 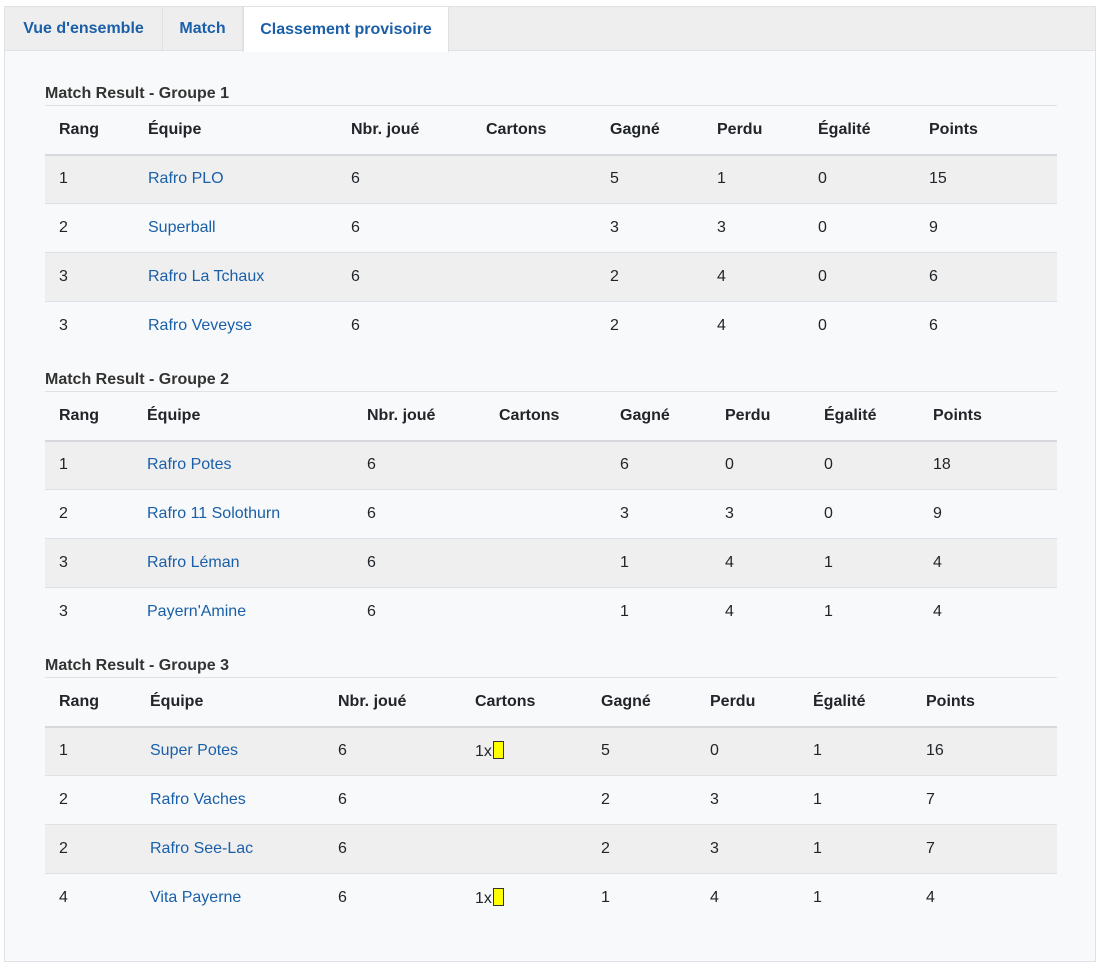 What do you see at coordinates (498, 897) in the screenshot?
I see `yellow-card-icon` at bounding box center [498, 897].